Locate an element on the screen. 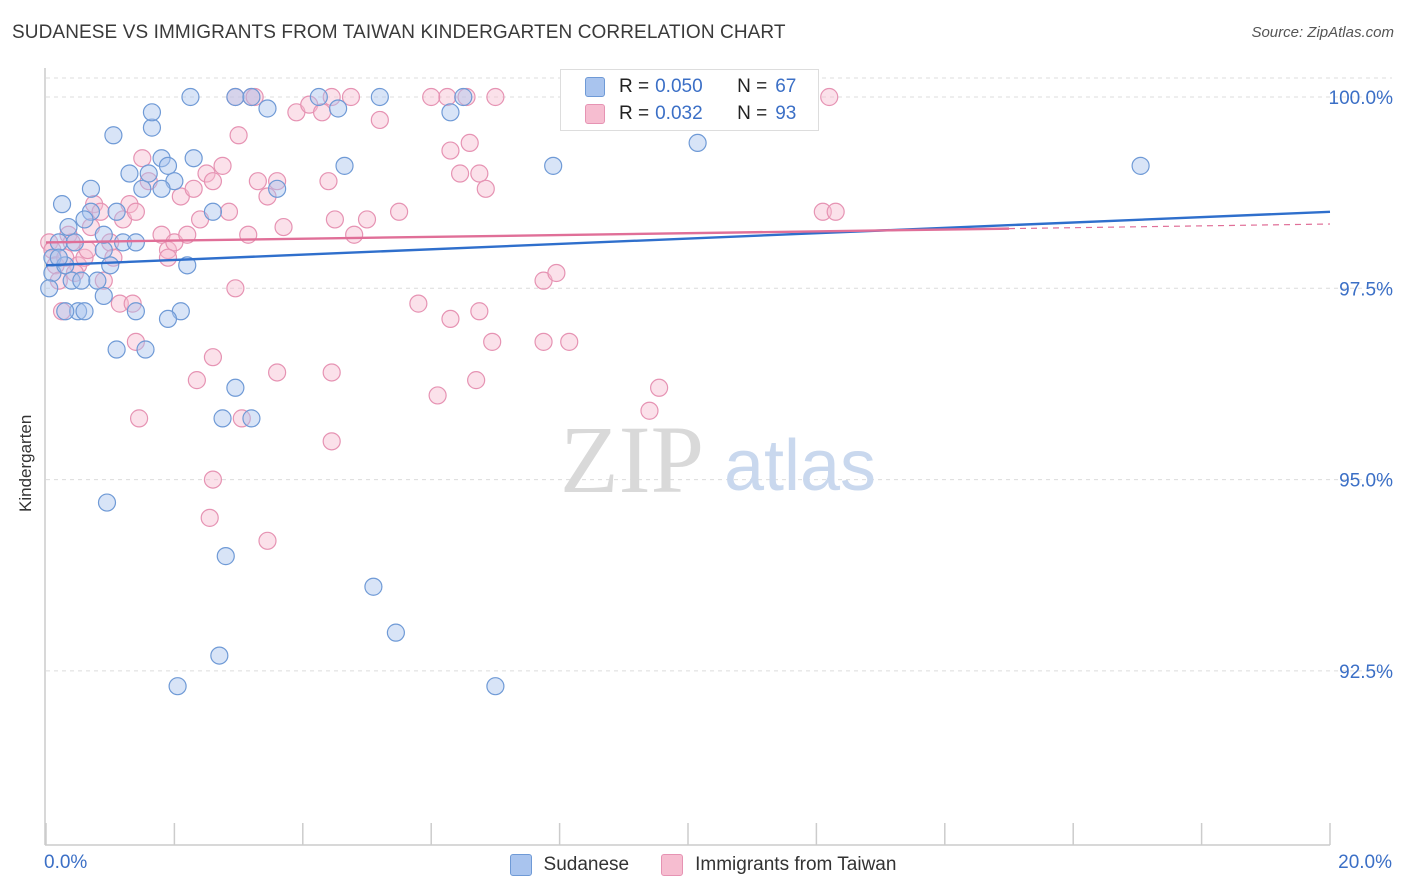 The image size is (1406, 892). r-value-sudanese: 0.050 is located at coordinates (679, 86).